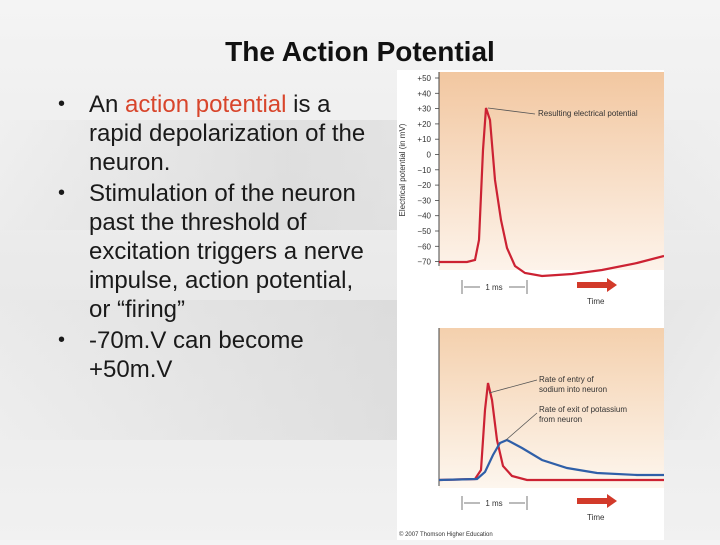 The image size is (720, 545). Describe the element at coordinates (424, 231) in the screenshot. I see `y-tick-label: −50` at that location.